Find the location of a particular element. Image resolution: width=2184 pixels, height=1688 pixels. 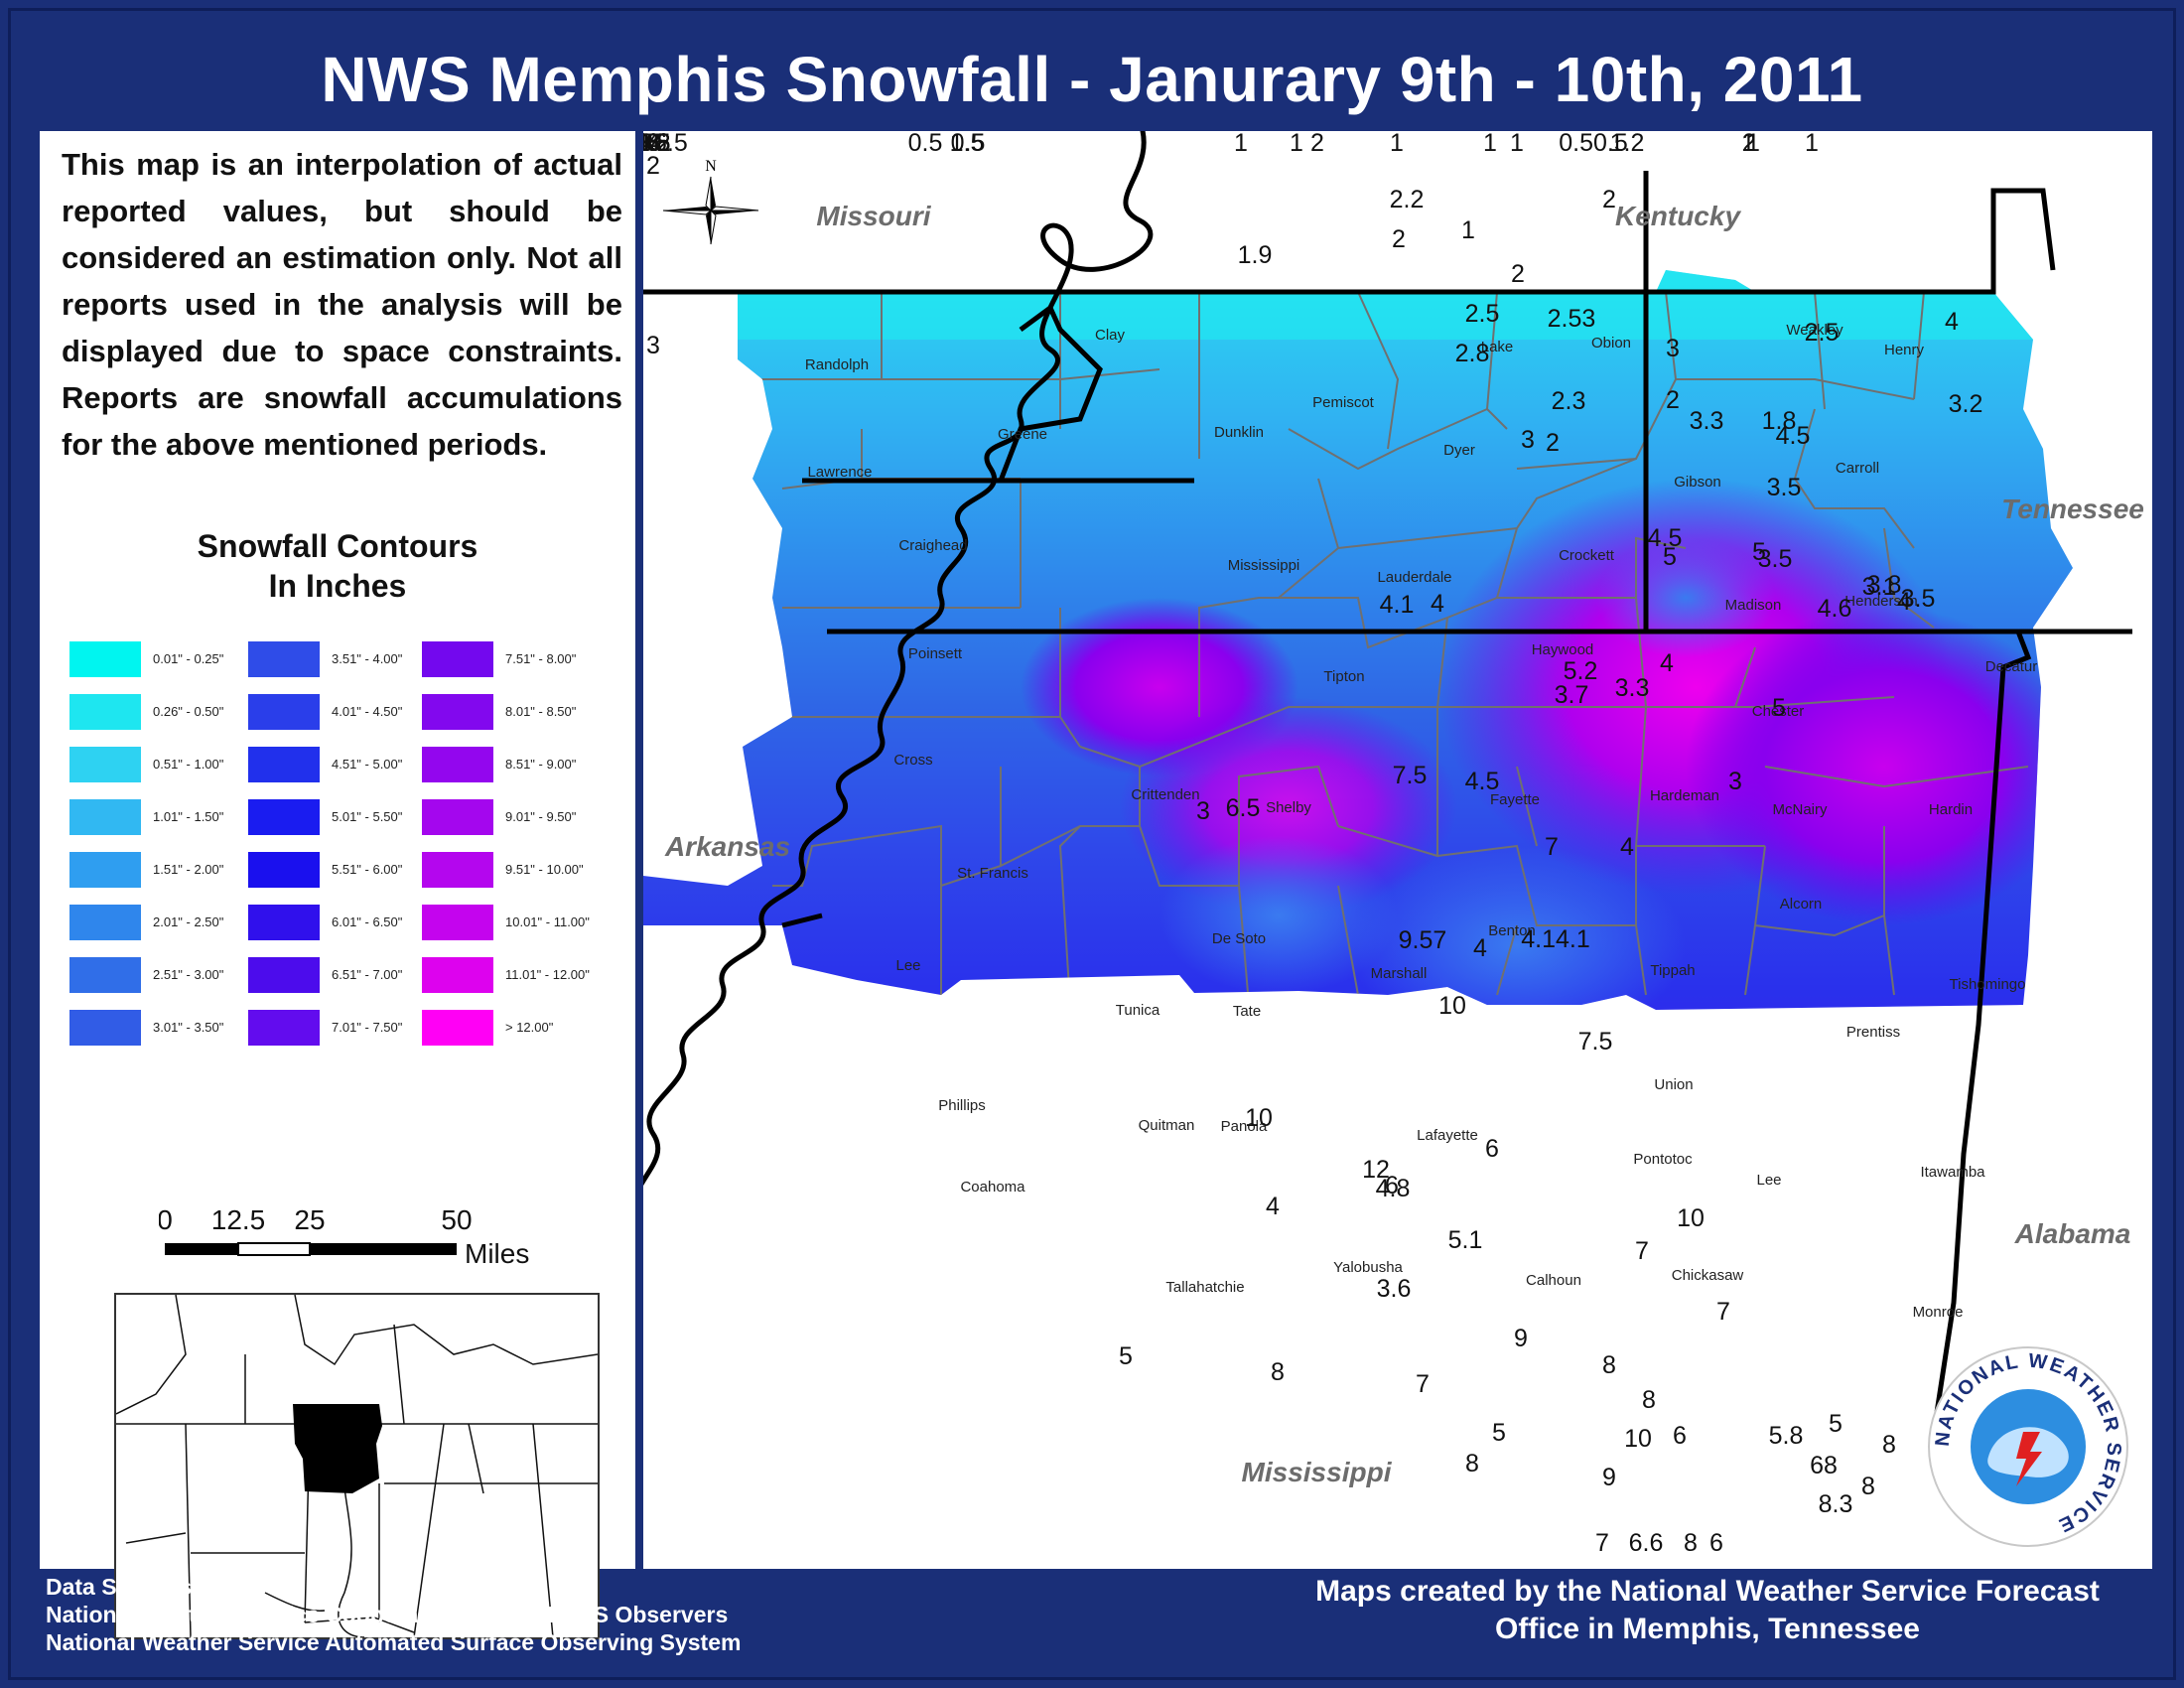

snowfall-report-value: 3.2 is located at coordinates (656, 144).